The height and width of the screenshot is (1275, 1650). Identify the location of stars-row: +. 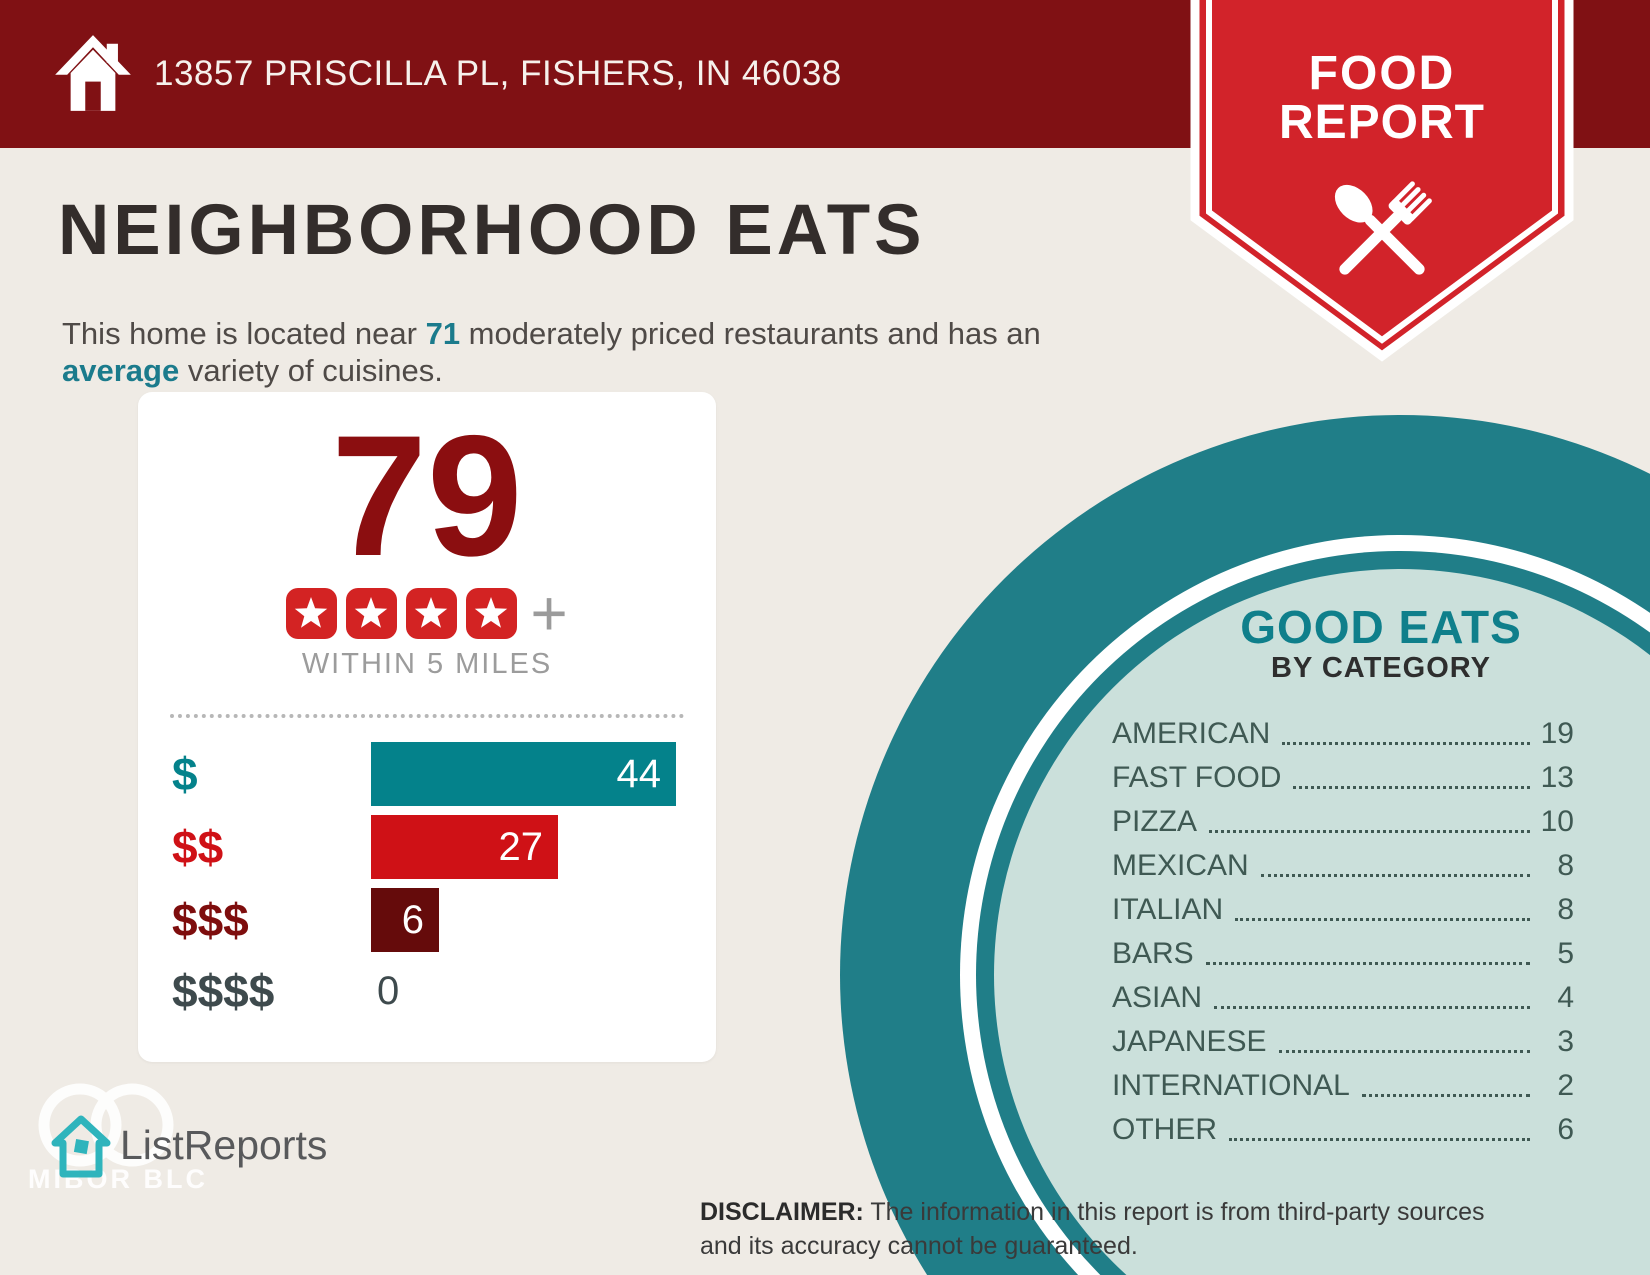
(427, 613).